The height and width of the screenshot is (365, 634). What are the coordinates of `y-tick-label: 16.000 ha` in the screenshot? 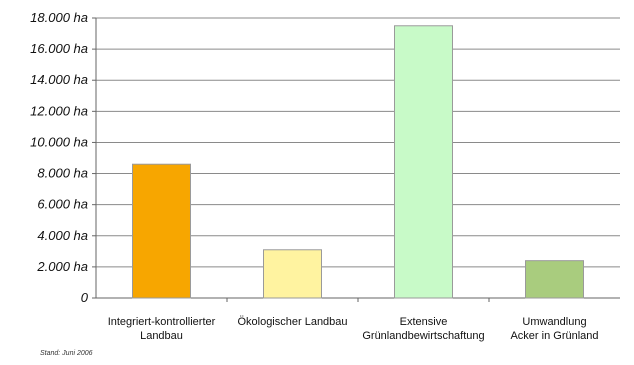 It's located at (59, 48).